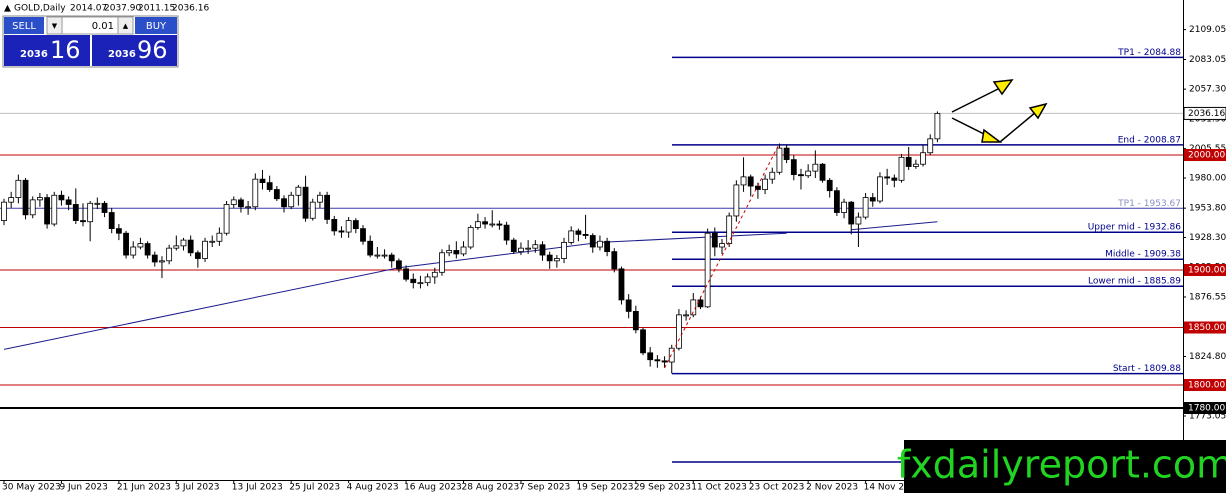 The image size is (1226, 493). Describe the element at coordinates (88, 9) in the screenshot. I see `header-open: 2014.07` at that location.